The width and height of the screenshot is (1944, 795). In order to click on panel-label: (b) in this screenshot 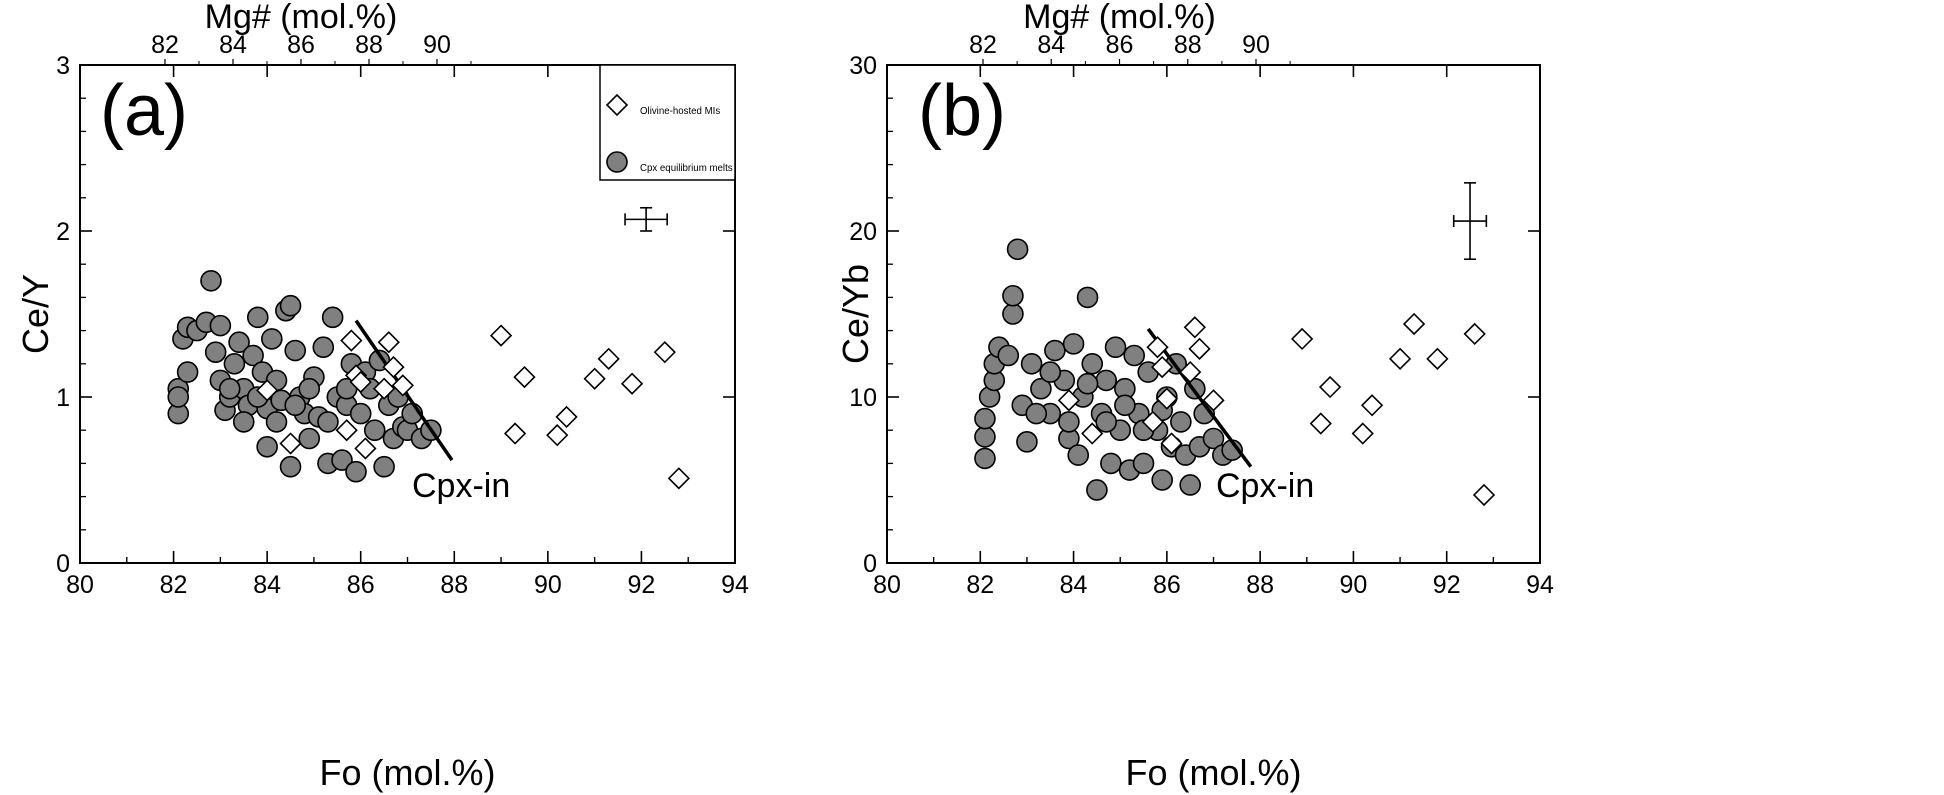, I will do `click(962, 111)`.